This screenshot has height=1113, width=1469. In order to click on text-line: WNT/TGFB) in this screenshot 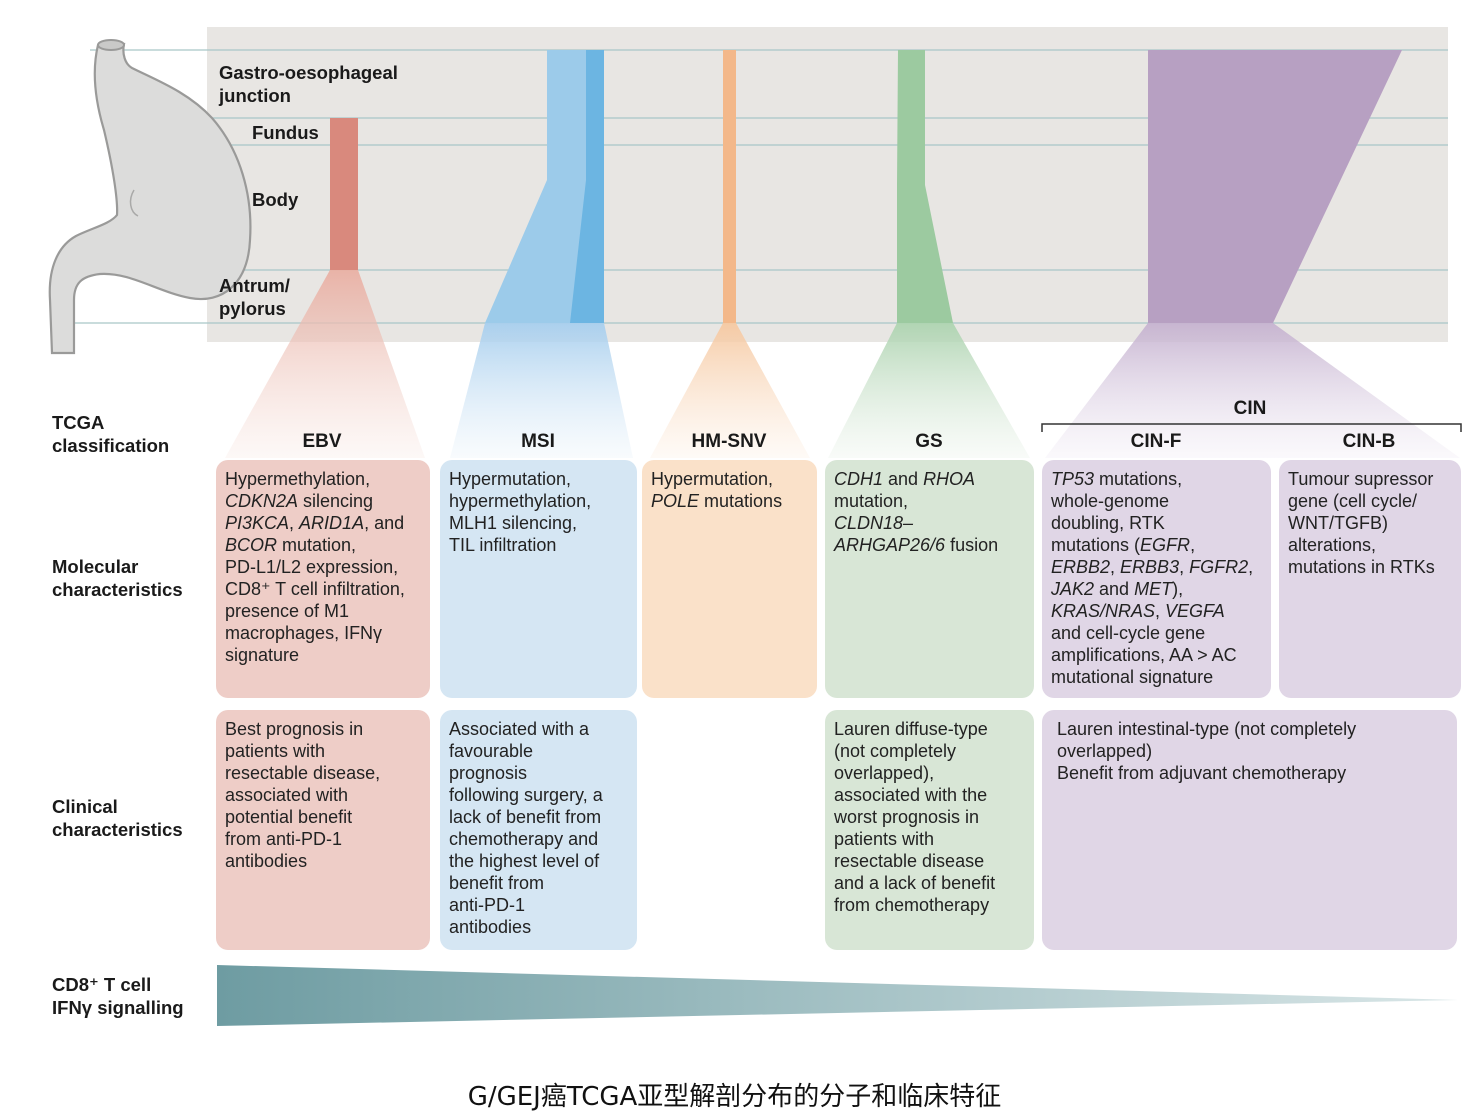, I will do `click(1370, 523)`.